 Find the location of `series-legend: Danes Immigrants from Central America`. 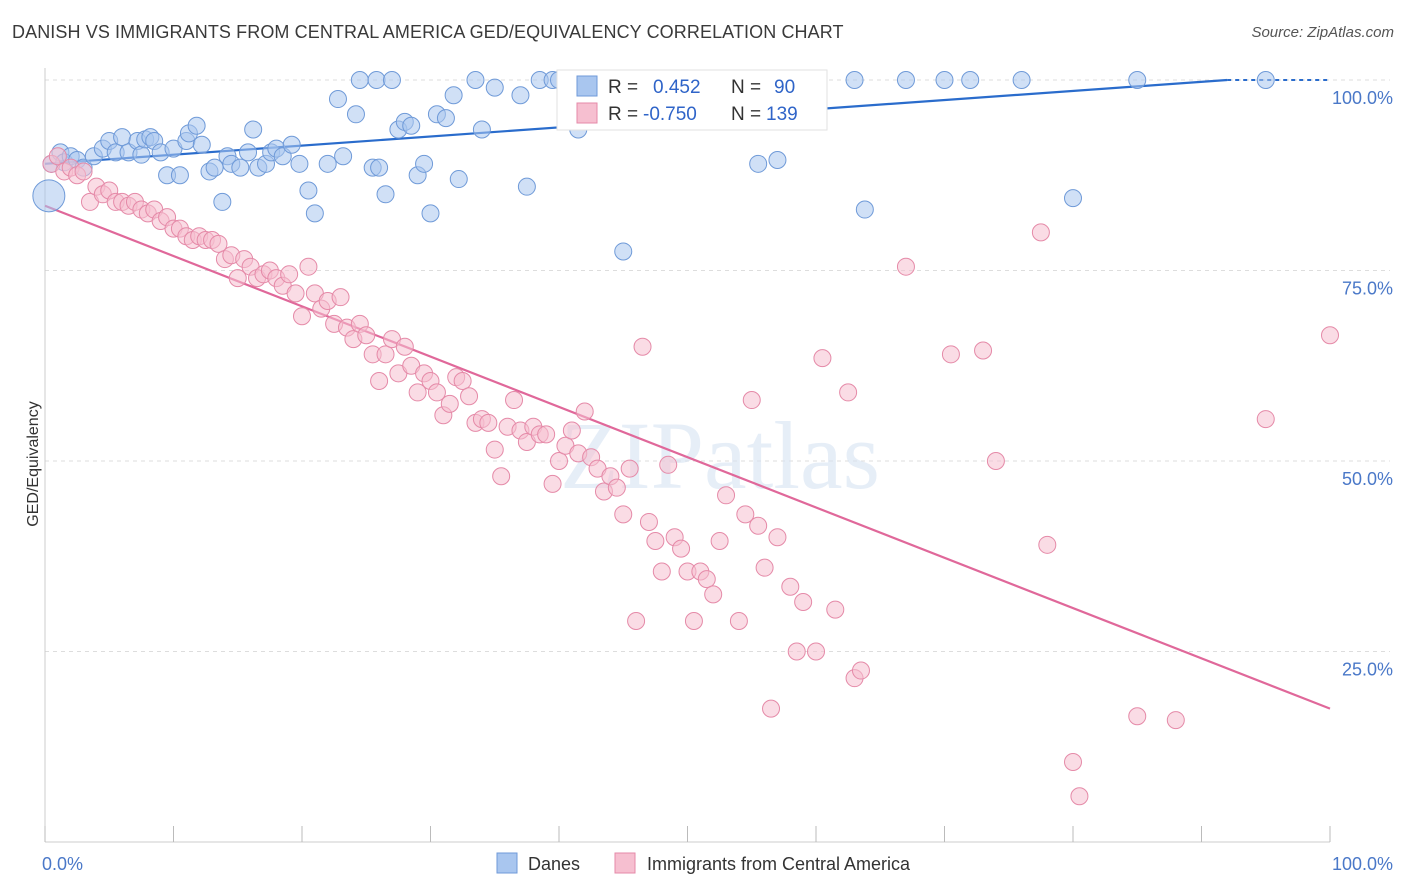

series-legend: Danes Immigrants from Central America is located at coordinates (703, 863).